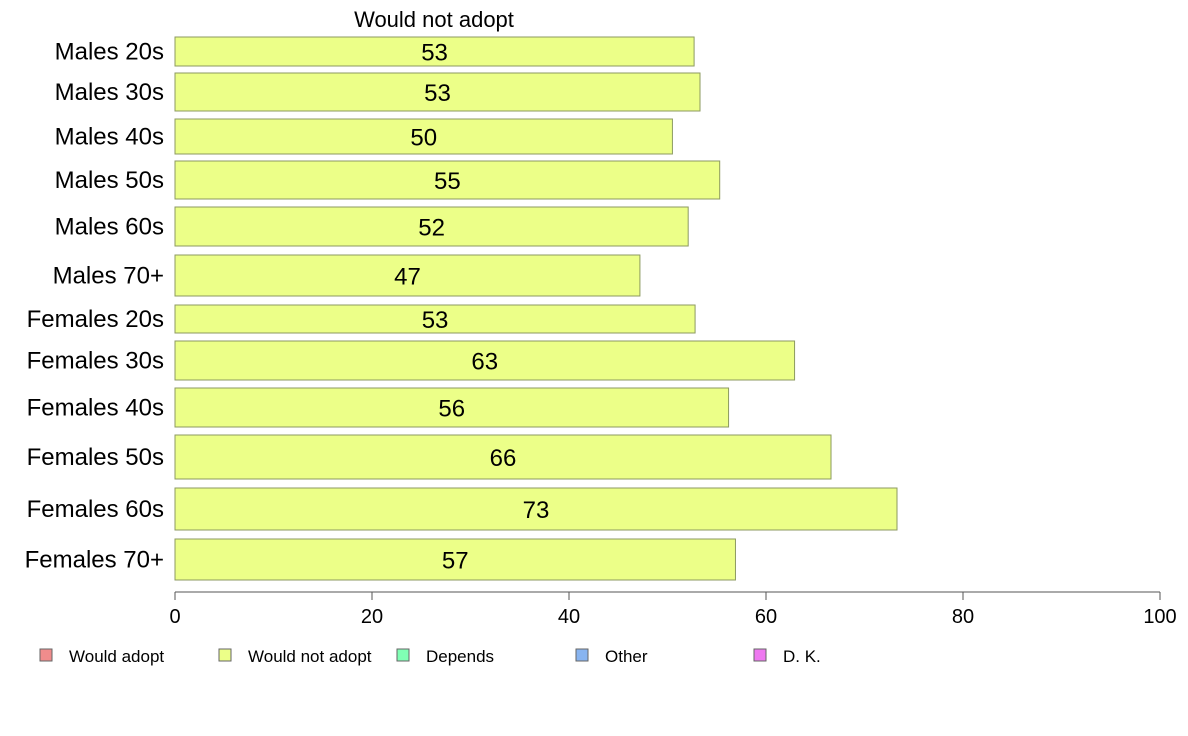 The height and width of the screenshot is (736, 1188). I want to click on legend-label: Other, so click(626, 656).